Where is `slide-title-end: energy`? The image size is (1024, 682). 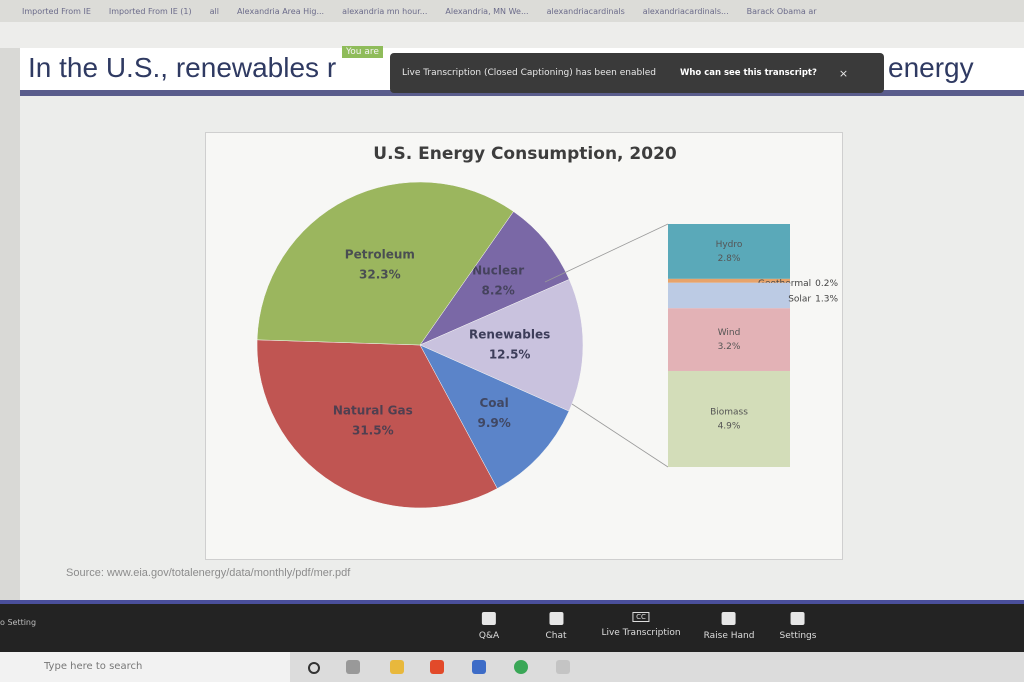
slide-title-end: energy is located at coordinates (931, 67).